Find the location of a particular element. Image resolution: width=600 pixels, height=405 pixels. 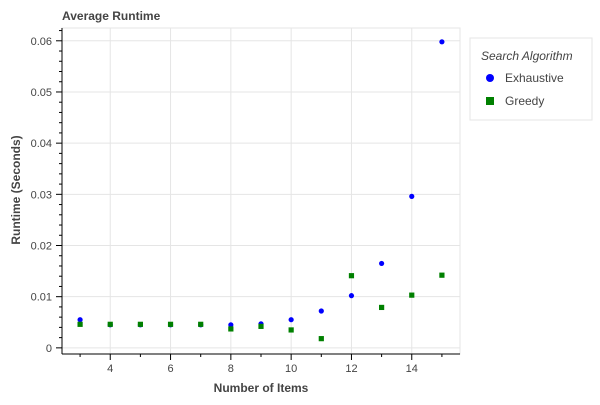

legend-marker-greedy is located at coordinates (490, 101).